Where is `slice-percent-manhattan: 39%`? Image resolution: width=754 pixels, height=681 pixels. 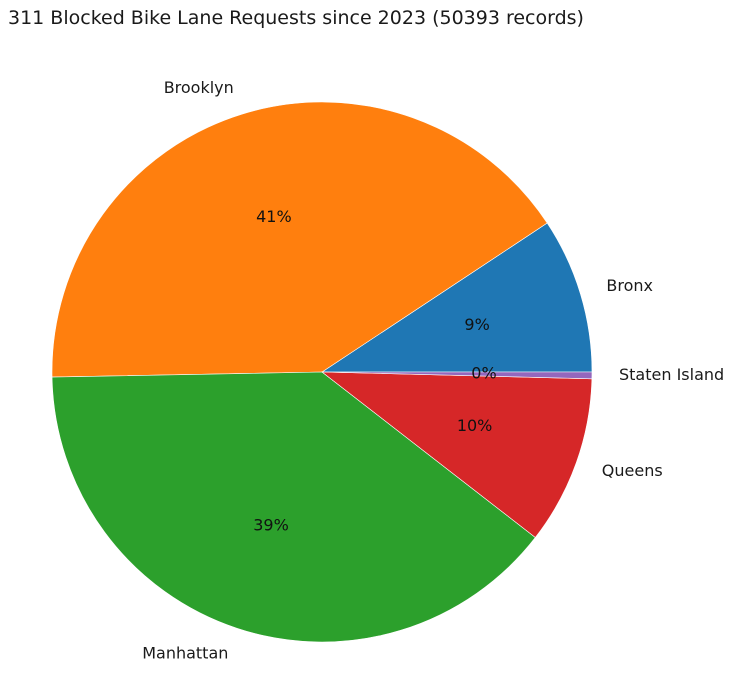
slice-percent-manhattan: 39% is located at coordinates (271, 524).